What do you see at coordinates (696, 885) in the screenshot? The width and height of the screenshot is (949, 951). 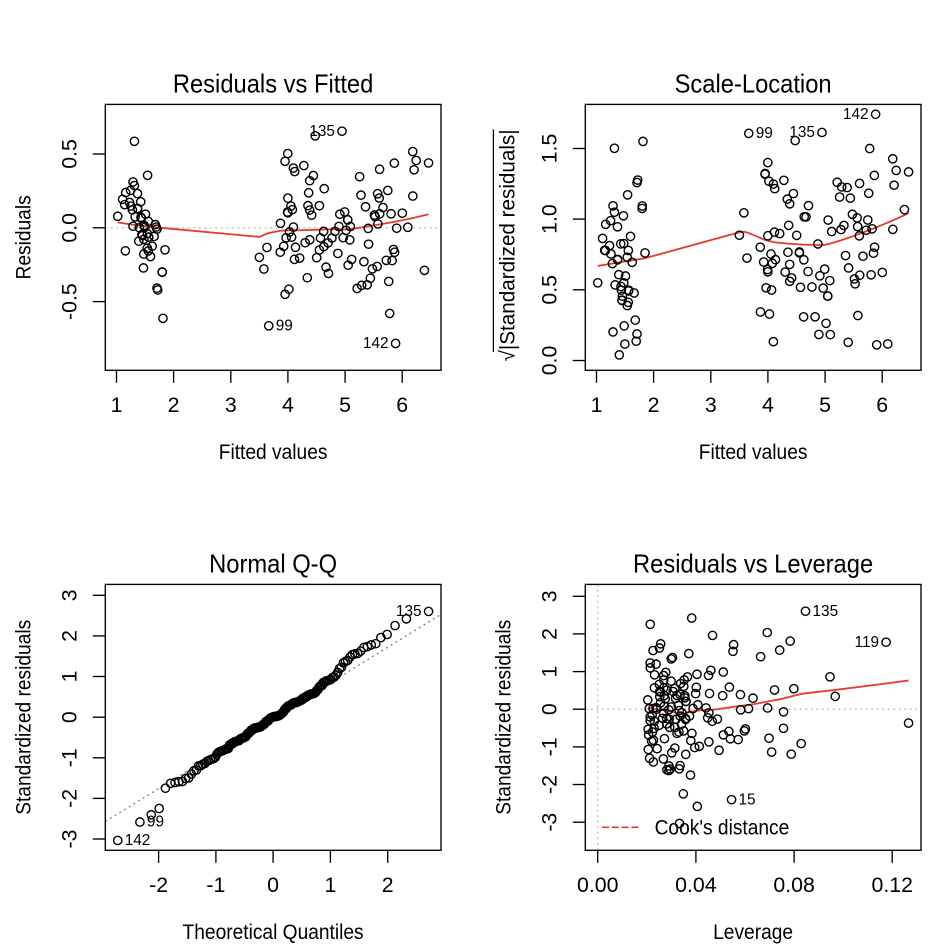 I see `svg-text: 0.04` at bounding box center [696, 885].